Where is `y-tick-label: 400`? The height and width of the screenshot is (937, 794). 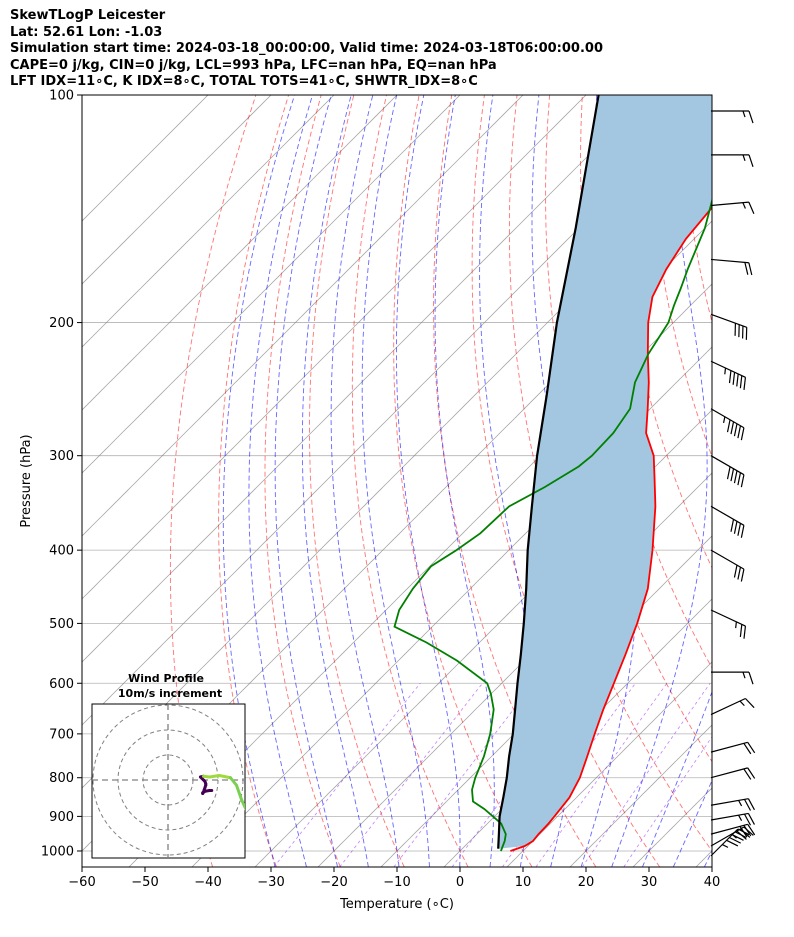
y-tick-label: 400 is located at coordinates (61, 551).